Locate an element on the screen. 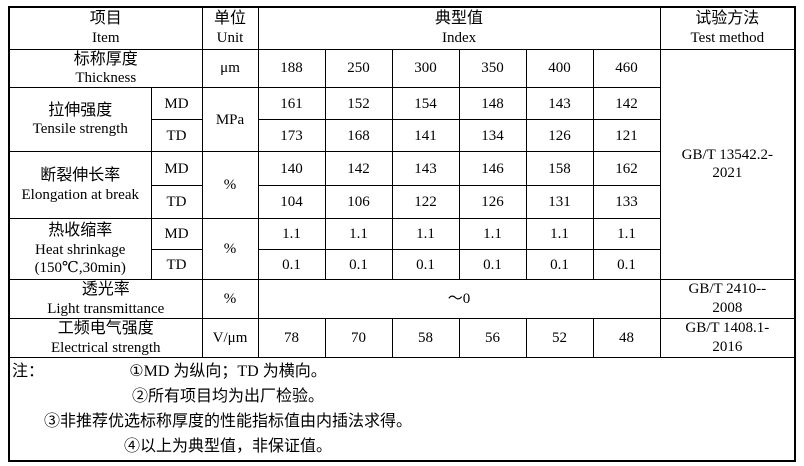  header-item-cell: 项目 Item is located at coordinates (105, 28).